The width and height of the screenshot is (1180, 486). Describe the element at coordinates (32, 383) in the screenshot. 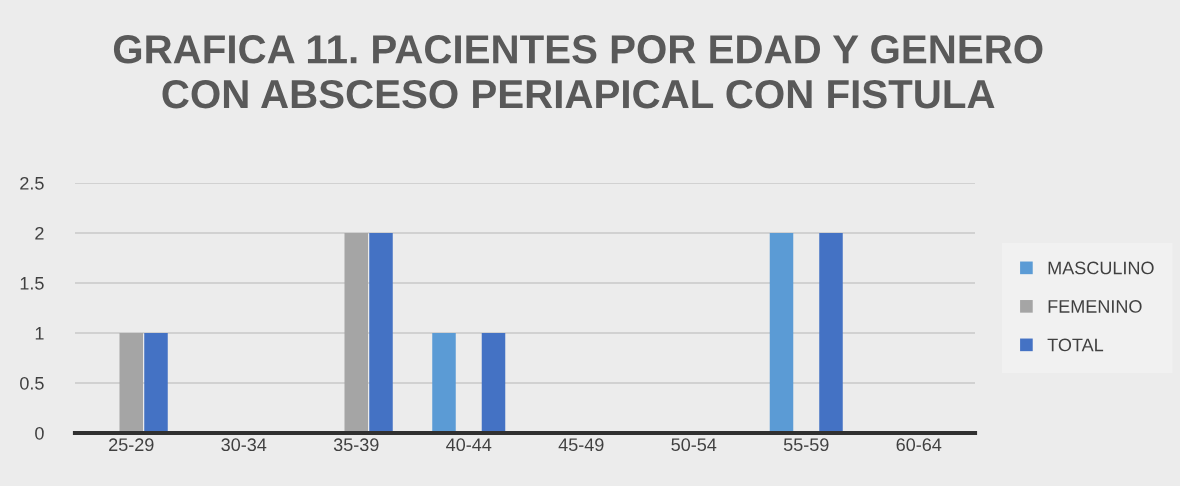

I see `y-tick-label: 0.5` at that location.